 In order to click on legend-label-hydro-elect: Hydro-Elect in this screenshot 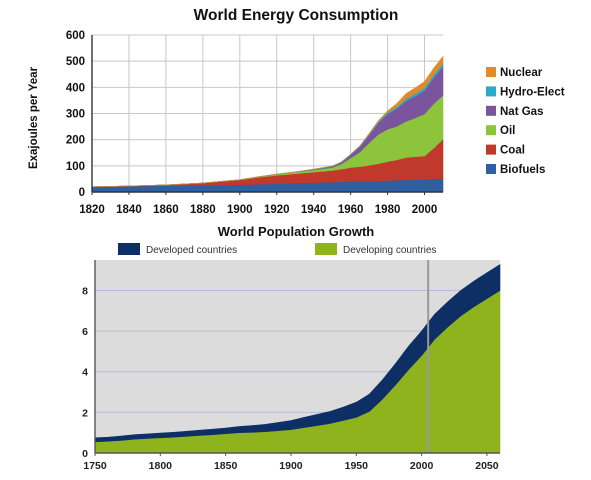, I will do `click(532, 92)`.